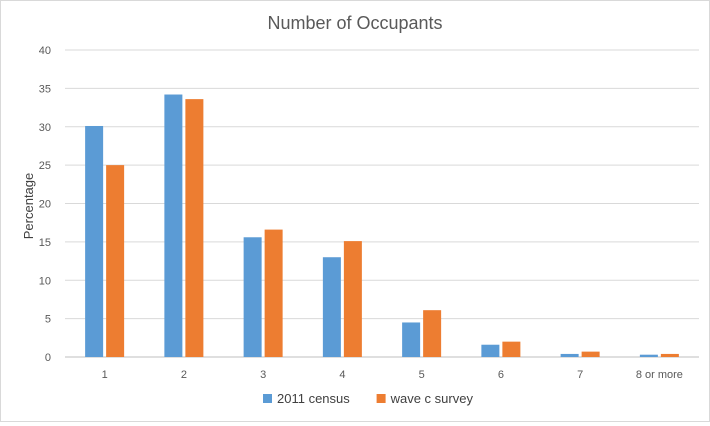  Describe the element at coordinates (48, 358) in the screenshot. I see `y-tick-label: 0` at that location.